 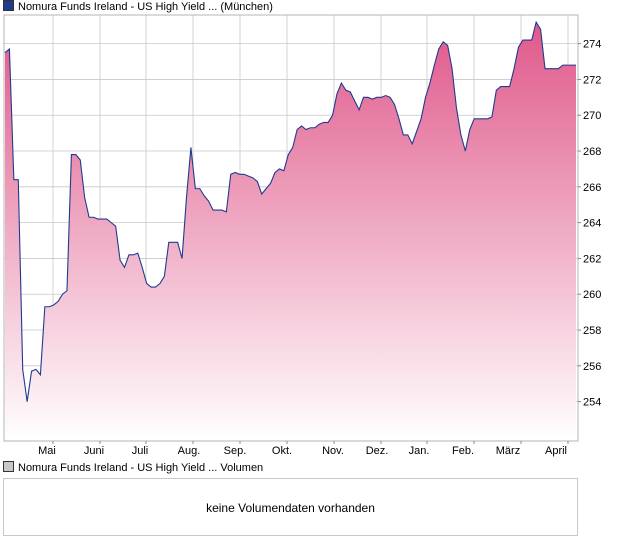 What do you see at coordinates (592, 367) in the screenshot?
I see `y-tick-label: 256` at bounding box center [592, 367].